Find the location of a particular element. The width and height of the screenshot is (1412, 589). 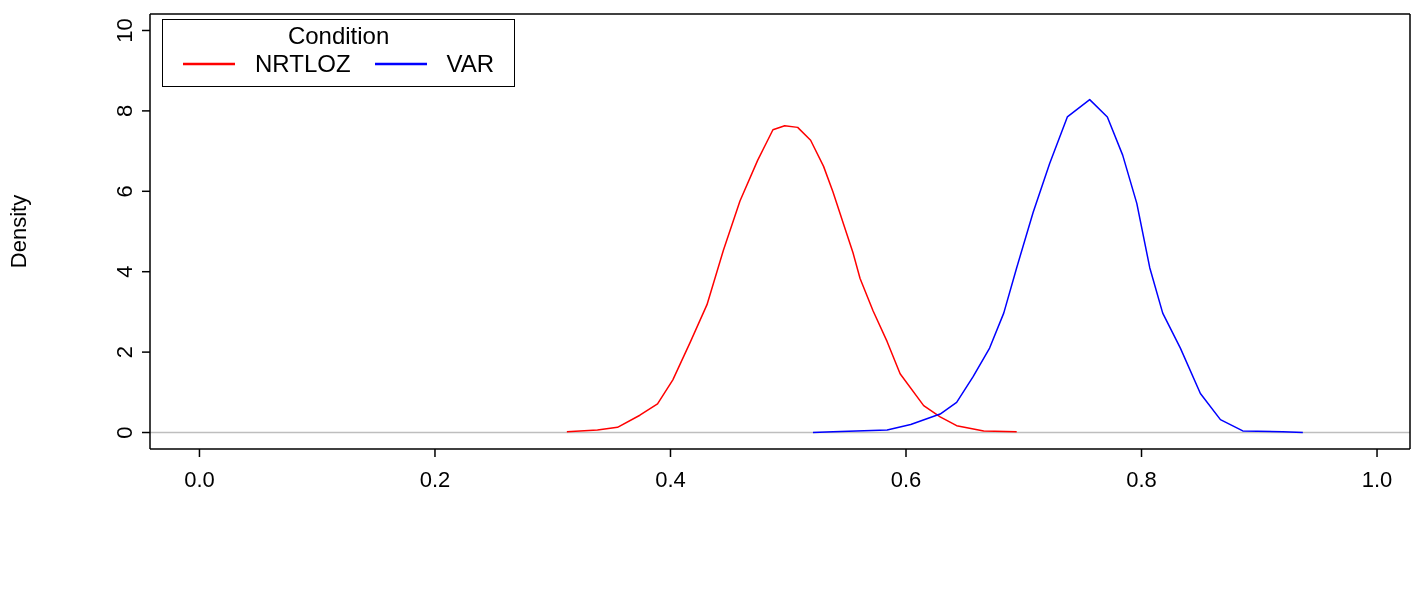

y-tick-label: 8 is located at coordinates (124, 111).